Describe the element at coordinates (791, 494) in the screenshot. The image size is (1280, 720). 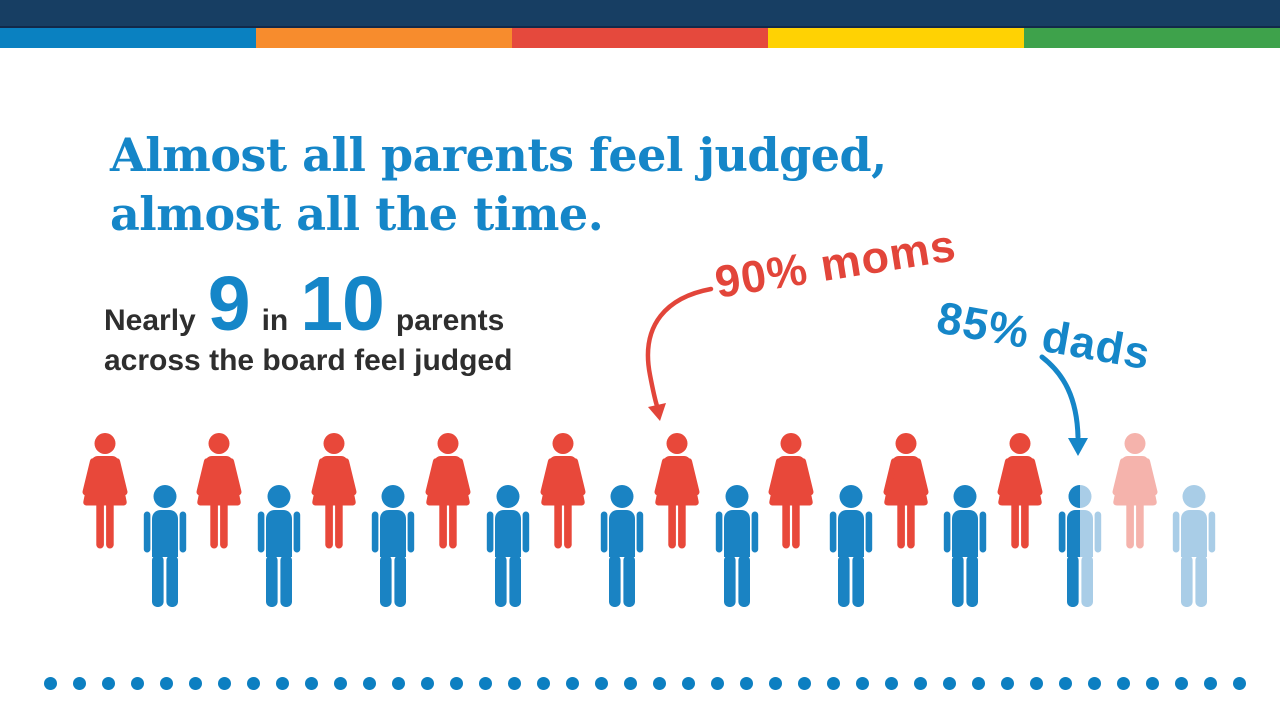
I see `mom-figure-7-full` at that location.